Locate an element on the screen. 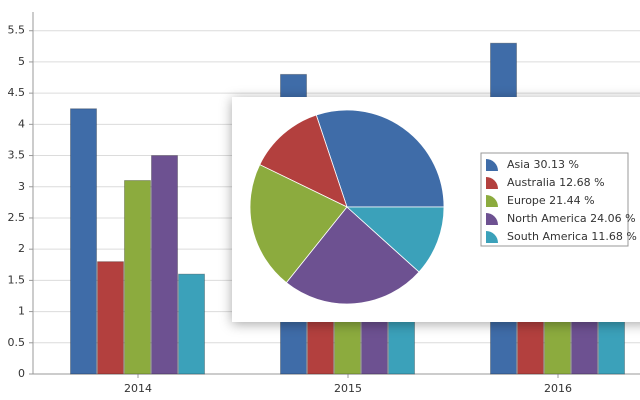 This screenshot has height=400, width=640. pie-legend is located at coordinates (554, 199).